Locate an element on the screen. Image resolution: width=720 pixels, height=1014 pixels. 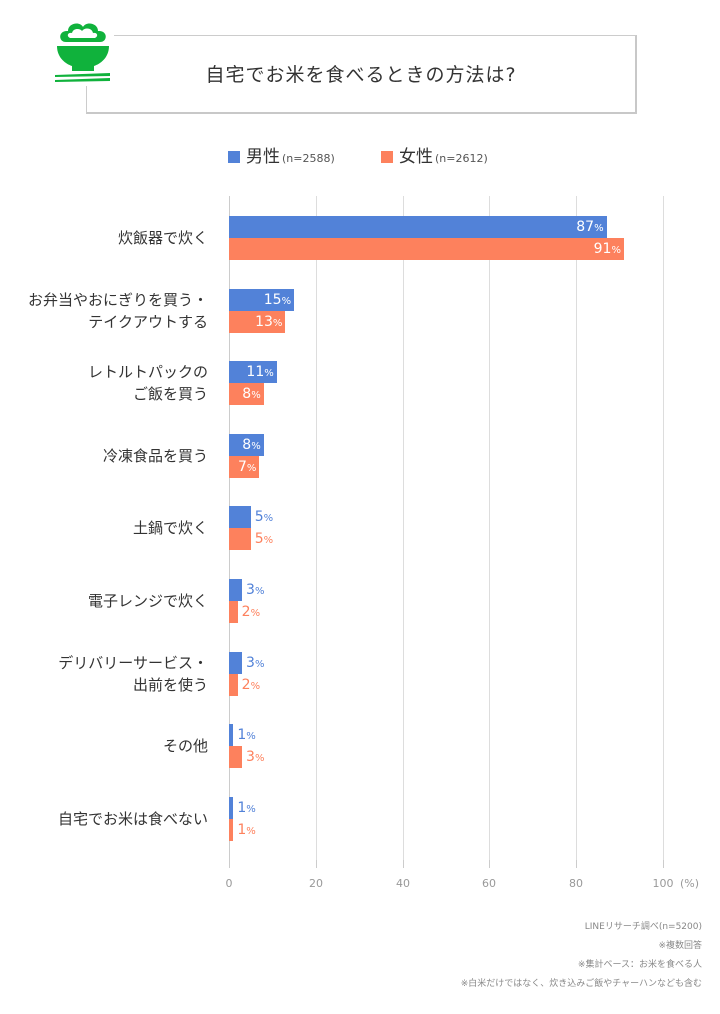
footnote: ※集計ベース：お米を食べる人 is located at coordinates (639, 965).